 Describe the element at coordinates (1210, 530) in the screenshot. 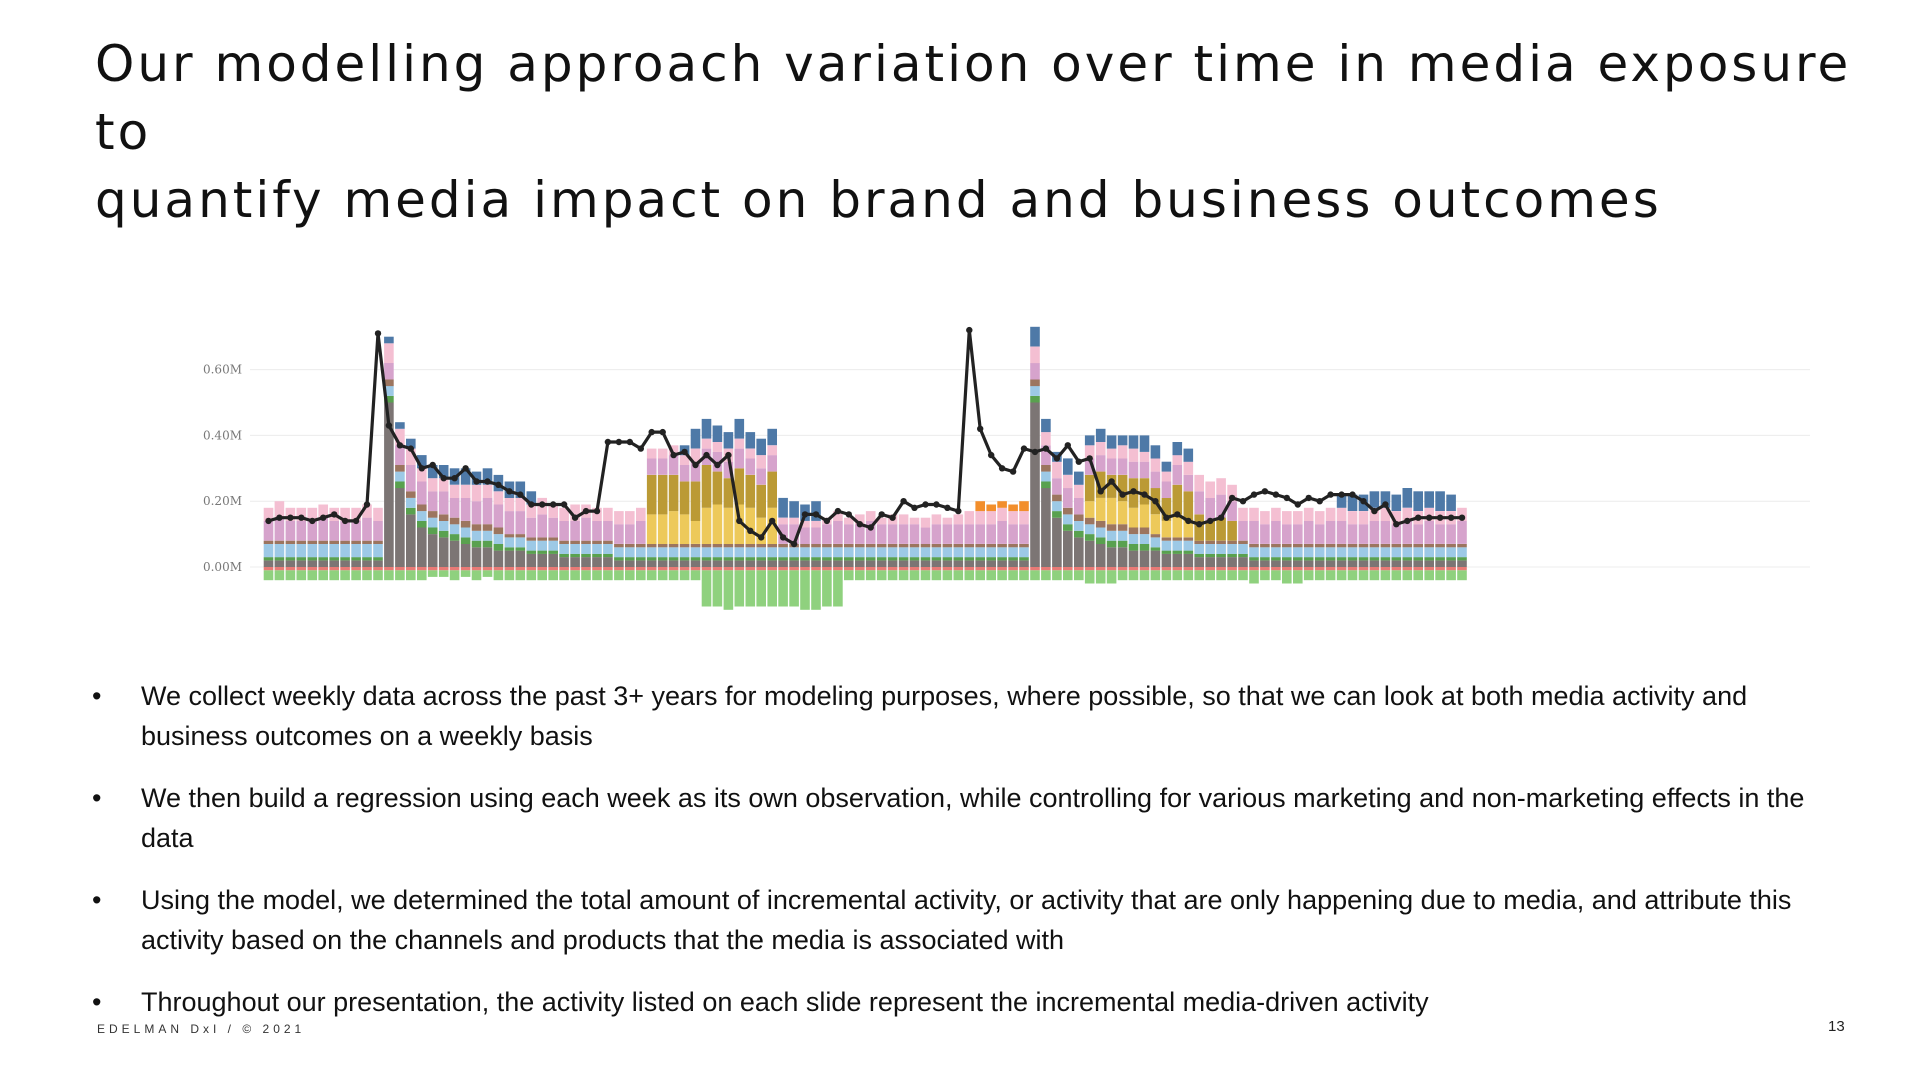

I see `bar-segment-gold` at that location.